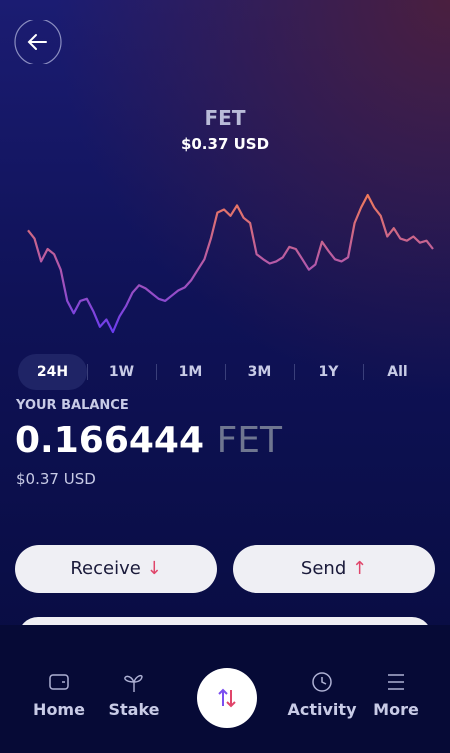 The image size is (450, 753). Describe the element at coordinates (396, 682) in the screenshot. I see `more-icon` at that location.